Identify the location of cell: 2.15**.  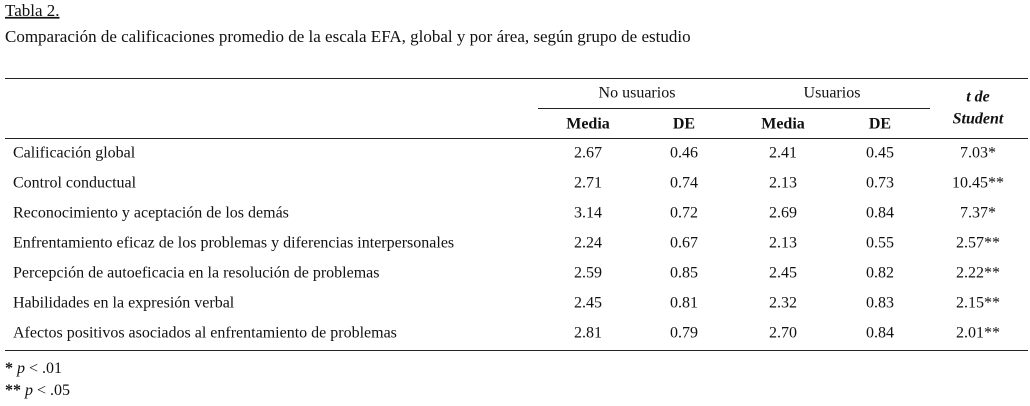
(978, 303).